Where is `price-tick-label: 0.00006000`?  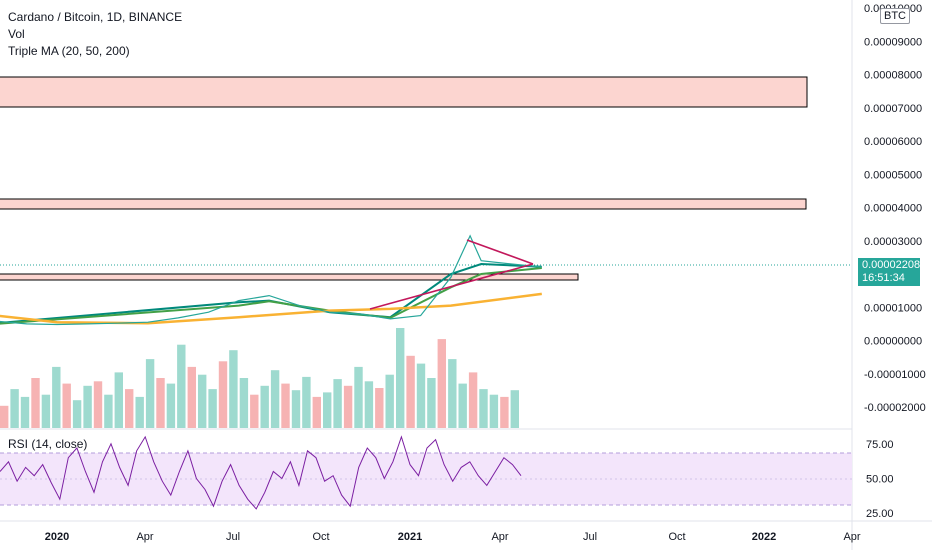 price-tick-label: 0.00006000 is located at coordinates (893, 142).